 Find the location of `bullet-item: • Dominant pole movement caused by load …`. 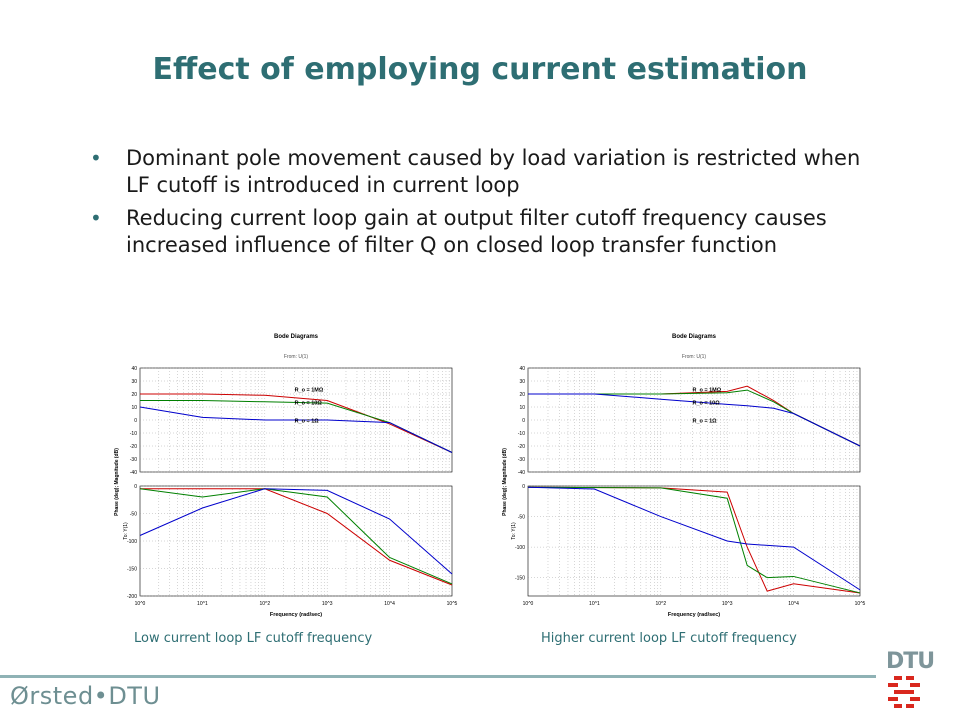

bullet-item: • Dominant pole movement caused by load … is located at coordinates (488, 172).